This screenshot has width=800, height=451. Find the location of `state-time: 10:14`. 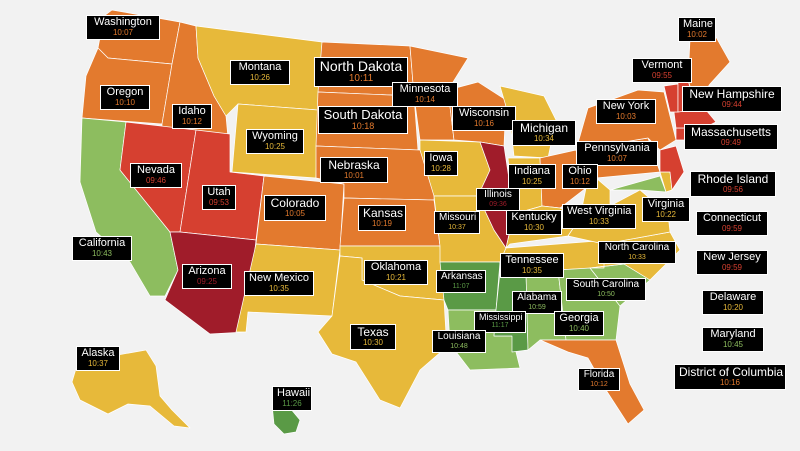

state-time: 10:14 is located at coordinates (425, 99).